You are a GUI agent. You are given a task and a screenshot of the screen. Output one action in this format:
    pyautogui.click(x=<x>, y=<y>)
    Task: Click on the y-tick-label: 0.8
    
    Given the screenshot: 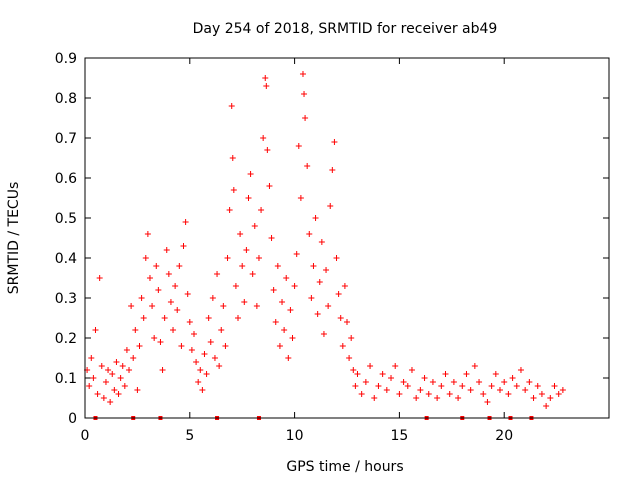 What is the action you would take?
    pyautogui.click(x=66, y=99)
    